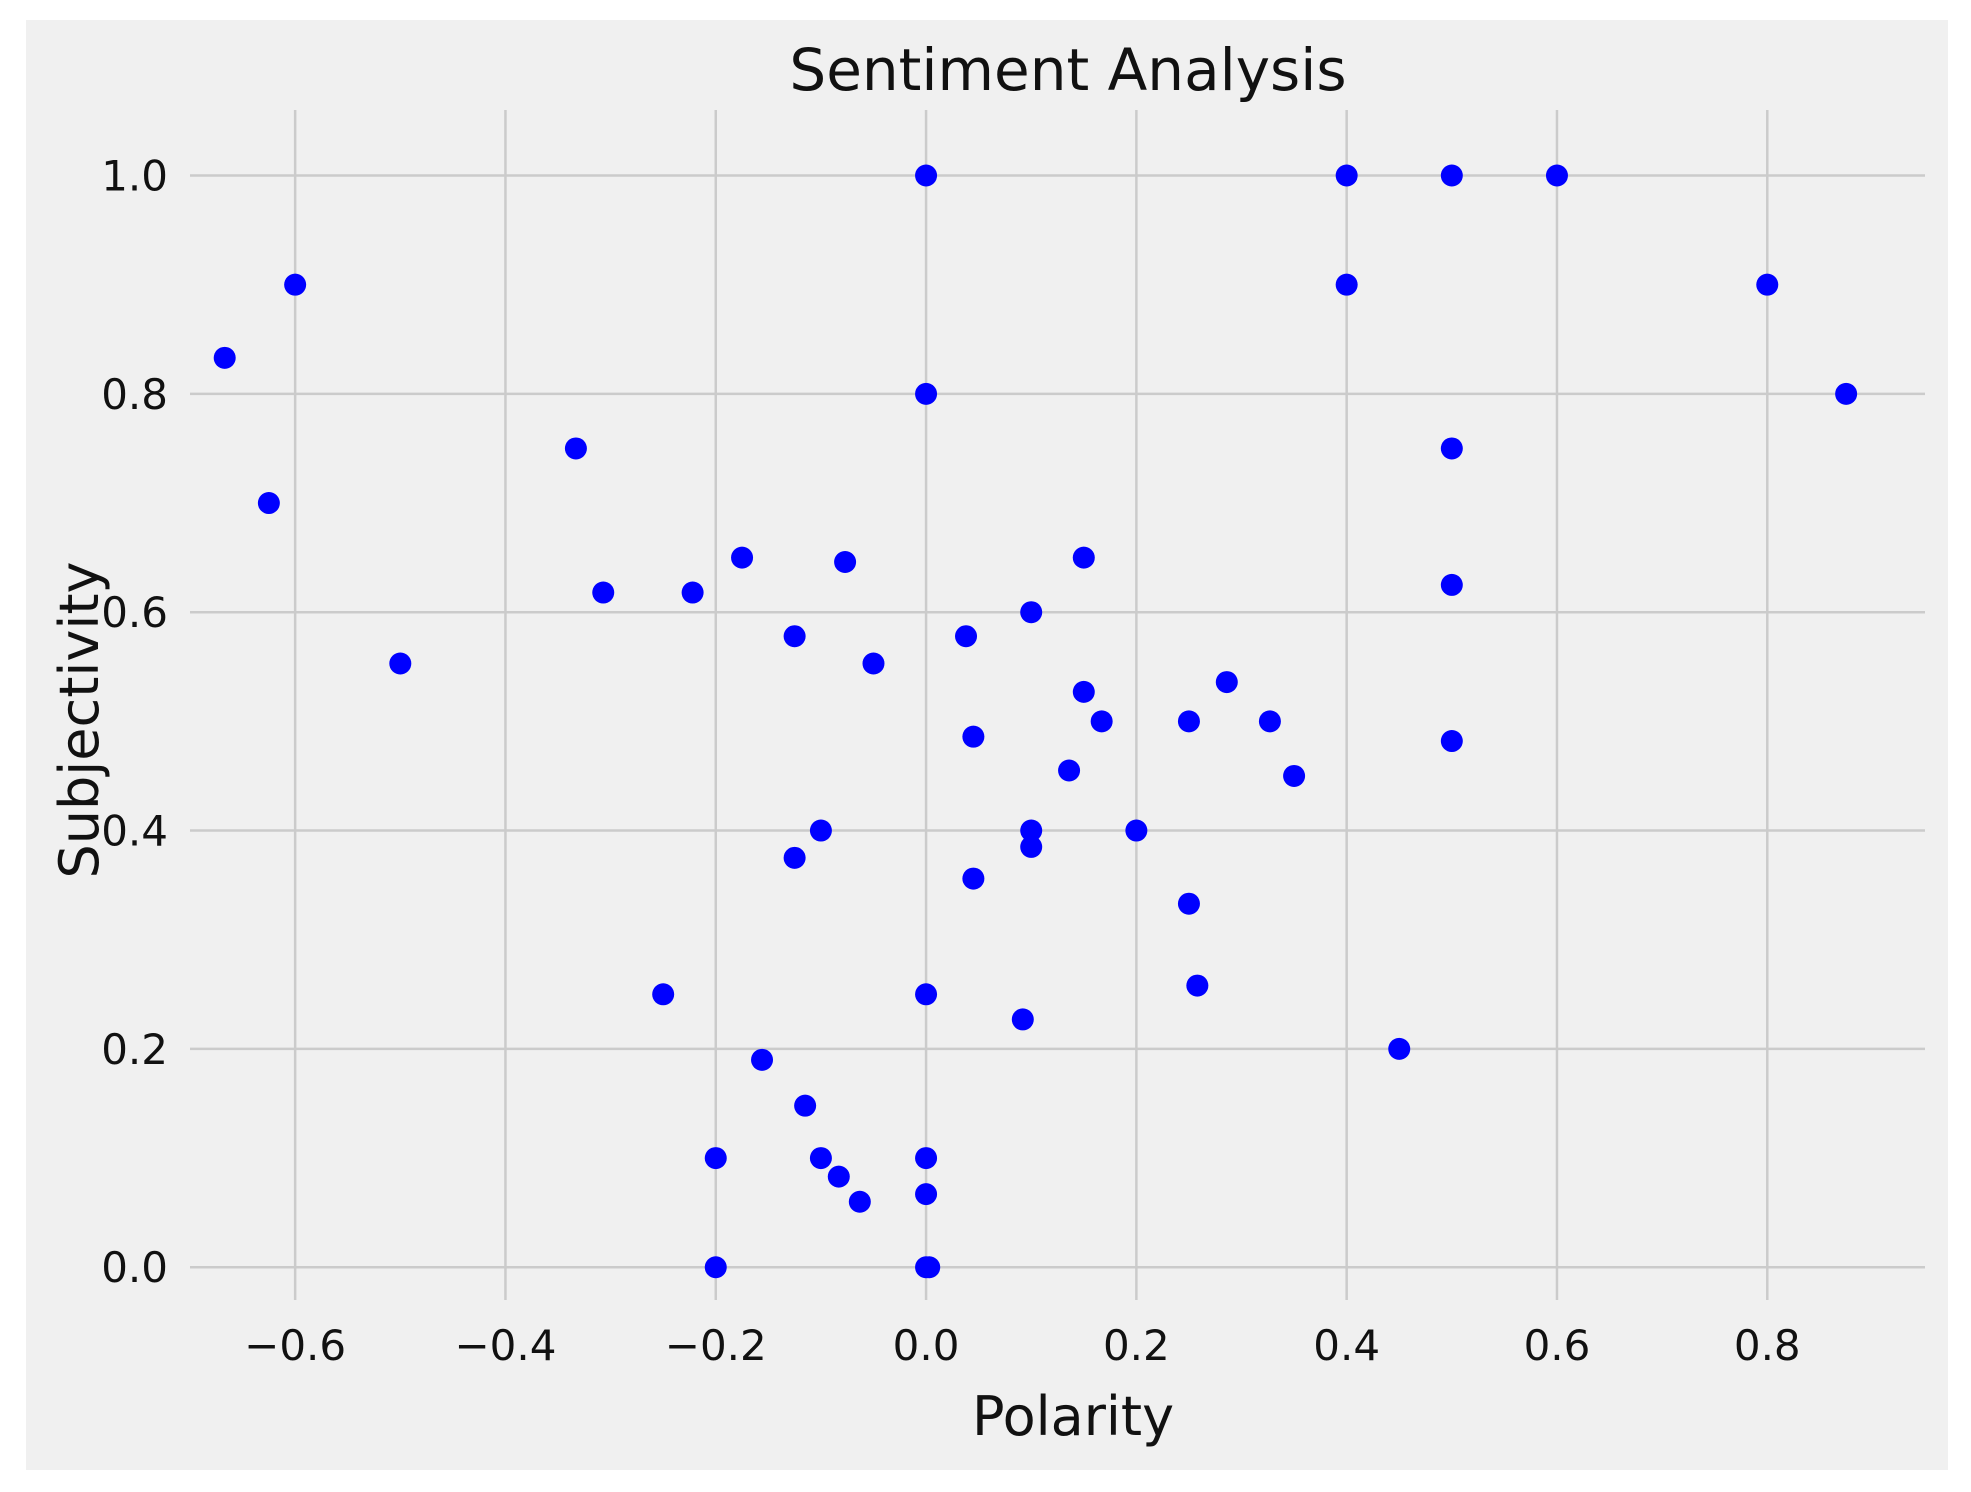 Image resolution: width=1971 pixels, height=1492 pixels. What do you see at coordinates (505, 1345) in the screenshot?
I see `x-tick-label: −0.4` at bounding box center [505, 1345].